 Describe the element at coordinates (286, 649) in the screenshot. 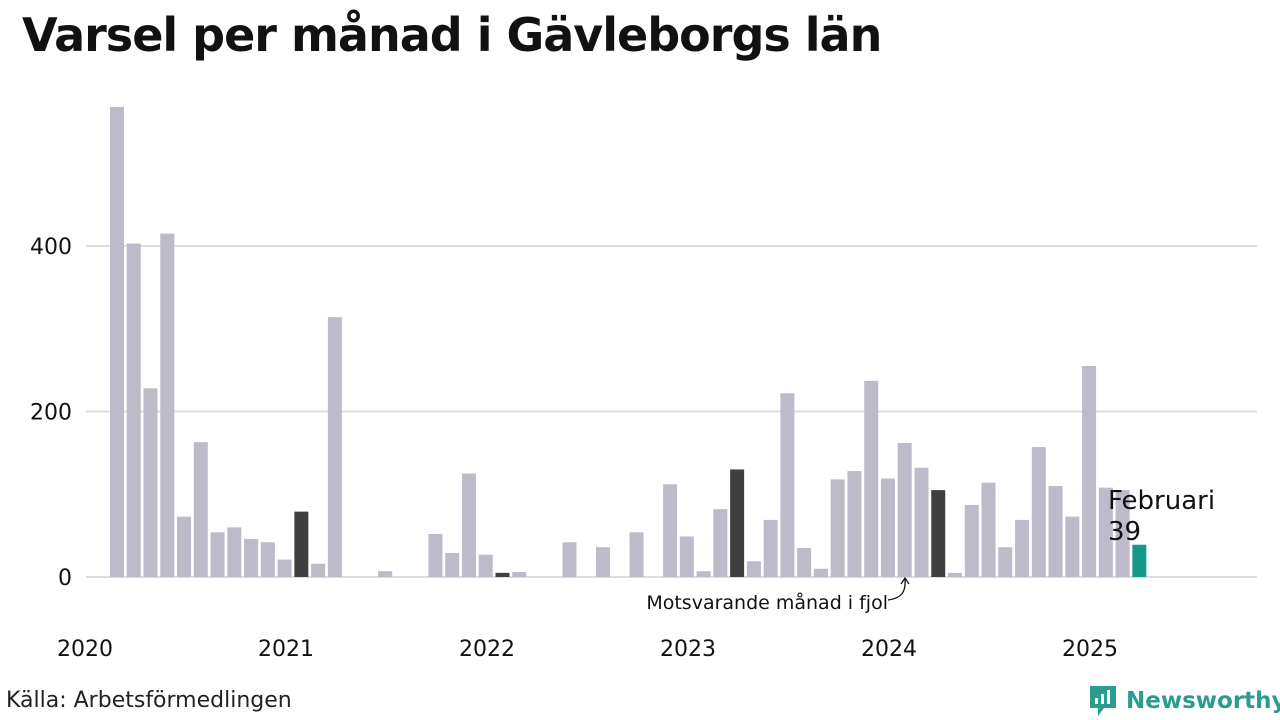

I see `x-tick-label: 2021` at that location.